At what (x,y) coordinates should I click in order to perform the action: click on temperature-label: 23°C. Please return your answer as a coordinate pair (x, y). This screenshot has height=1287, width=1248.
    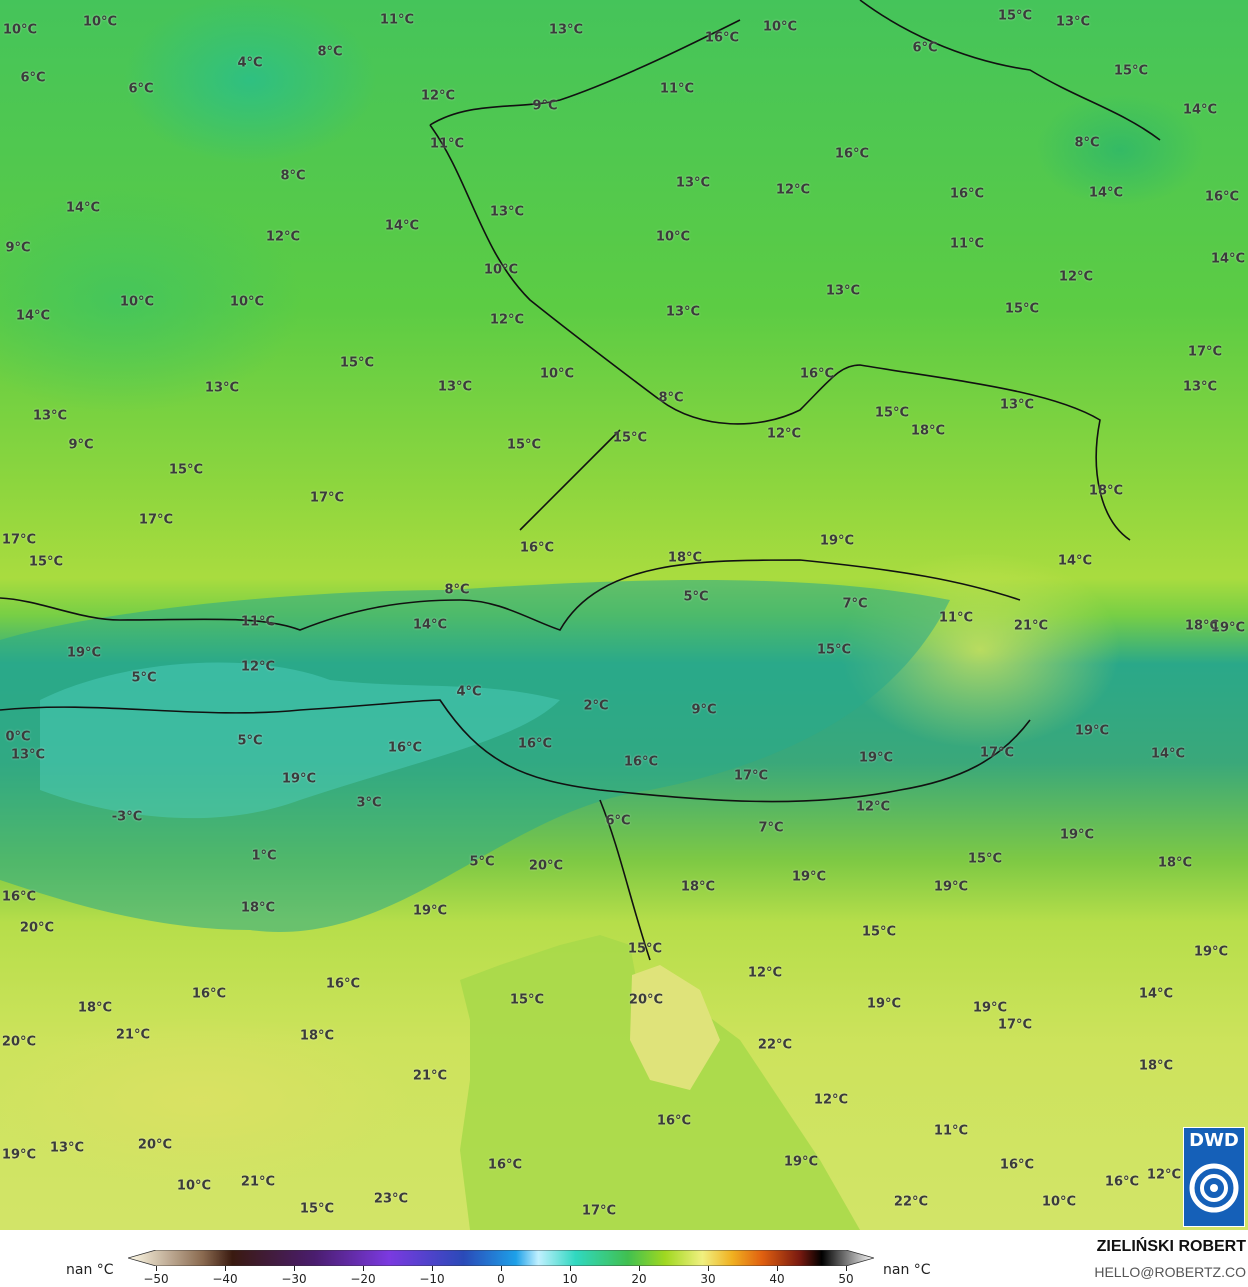
    Looking at the image, I should click on (391, 1199).